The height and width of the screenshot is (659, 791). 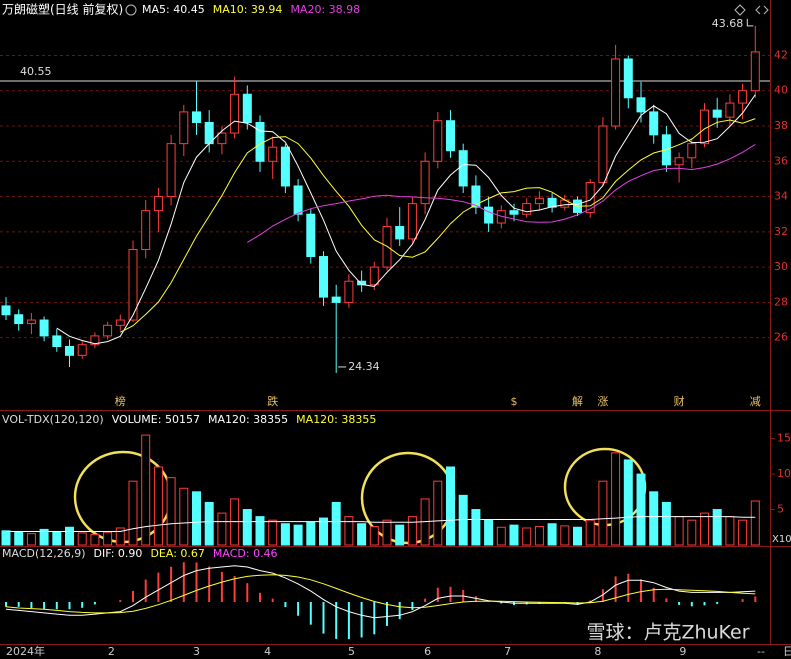 I want to click on legend-entry: DIF: 0.90, so click(x=118, y=553).